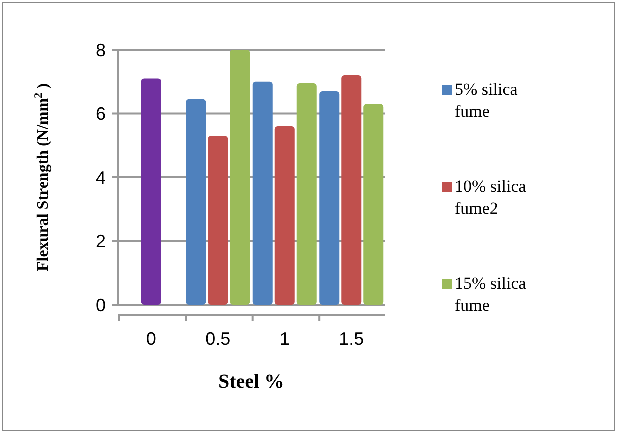 This screenshot has height=434, width=620. I want to click on y-tick-label: 4, so click(101, 178).